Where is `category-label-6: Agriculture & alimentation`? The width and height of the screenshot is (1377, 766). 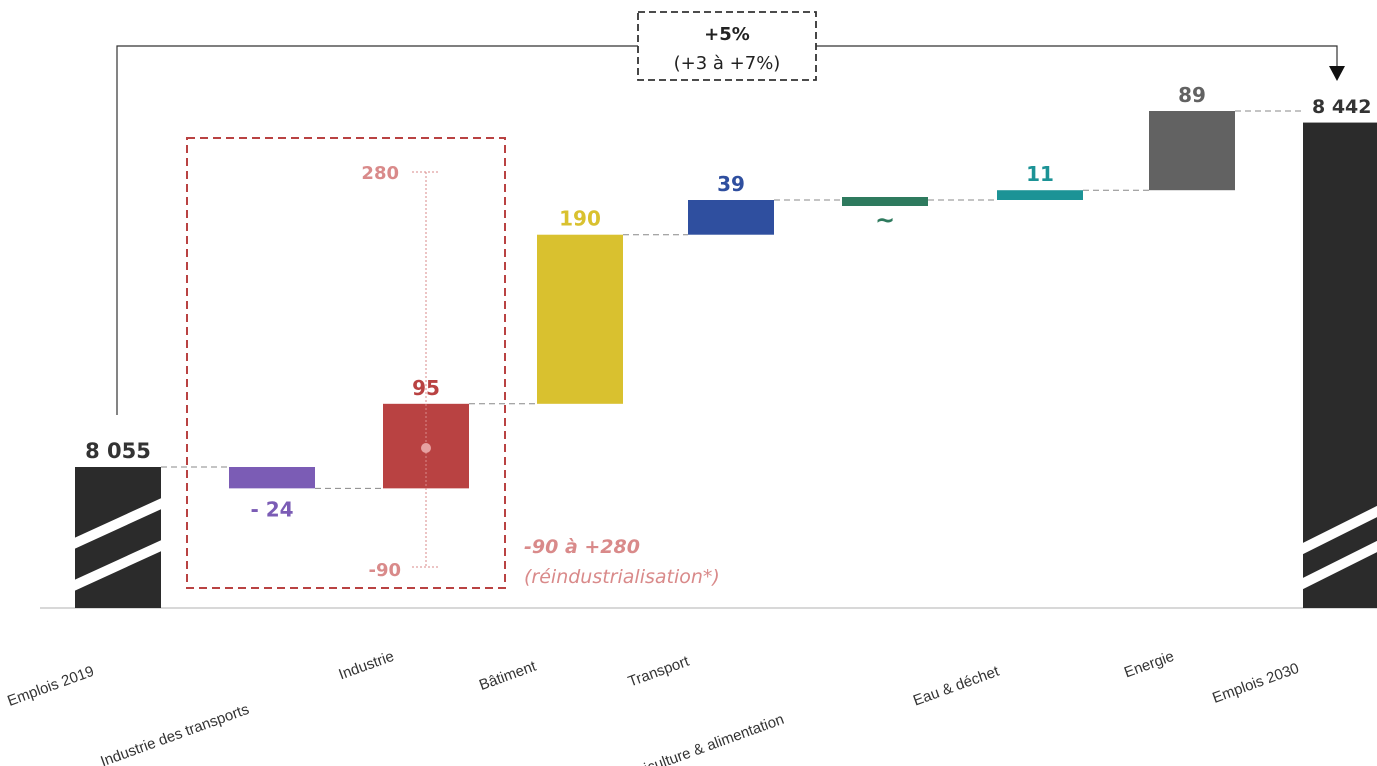
category-label-6: Agriculture & alimentation is located at coordinates (703, 738).